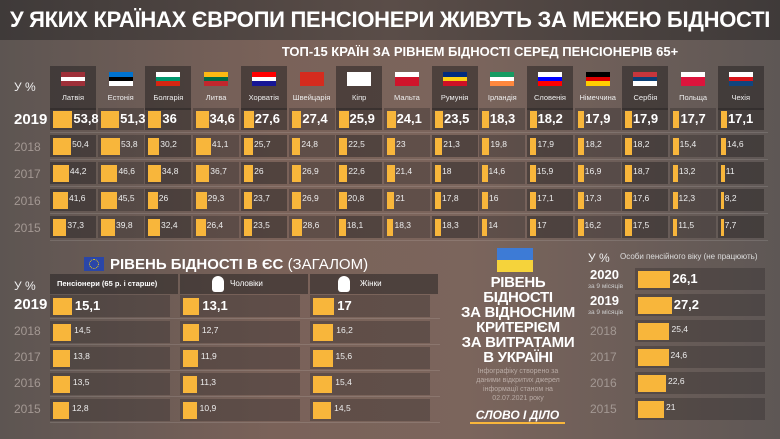 The image size is (780, 439). I want to click on value-label: 53,8, so click(129, 144).